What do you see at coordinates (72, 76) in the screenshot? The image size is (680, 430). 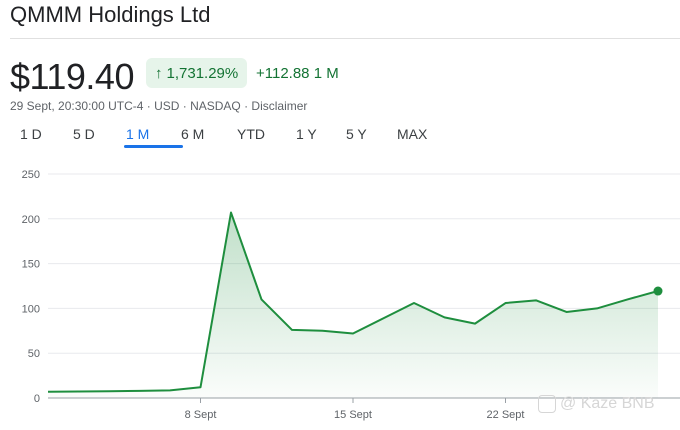 I see `current-price: $119.40` at bounding box center [72, 76].